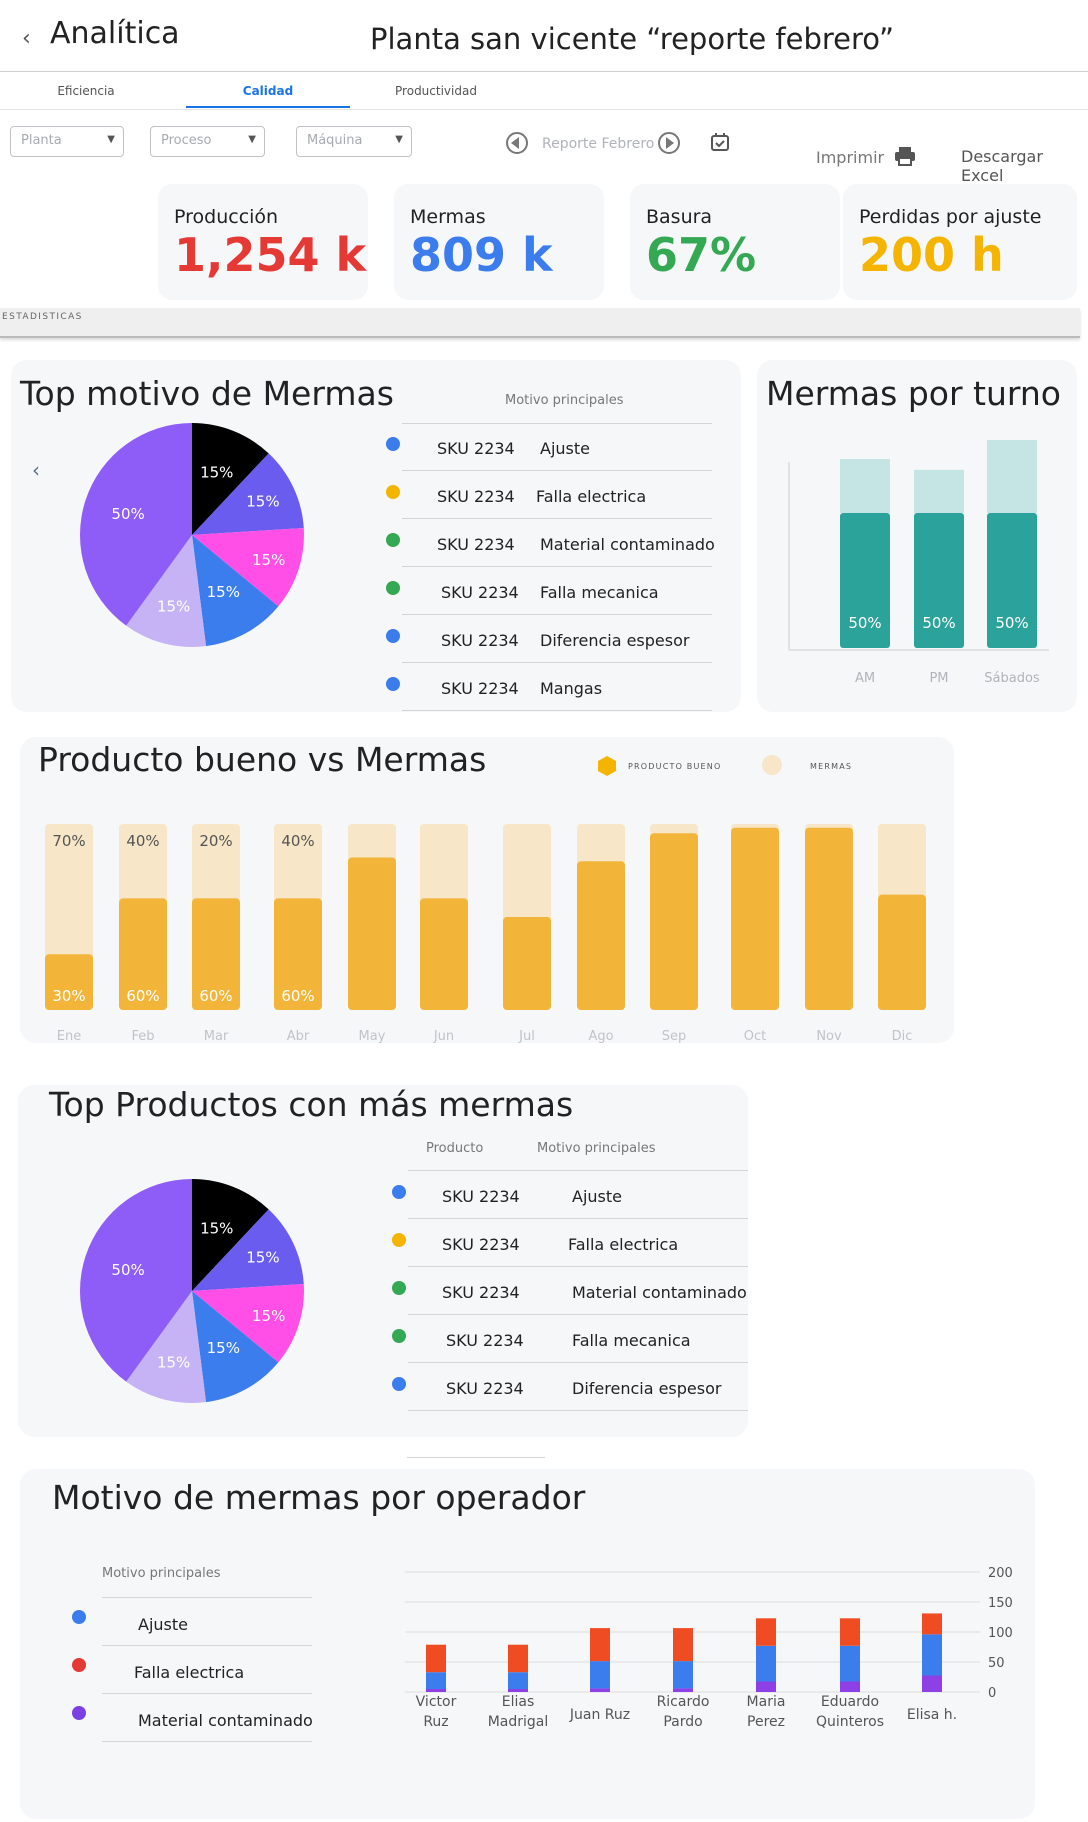 This screenshot has width=1088, height=1822. What do you see at coordinates (1012, 678) in the screenshot?
I see `x-tick-label: Sábados` at bounding box center [1012, 678].